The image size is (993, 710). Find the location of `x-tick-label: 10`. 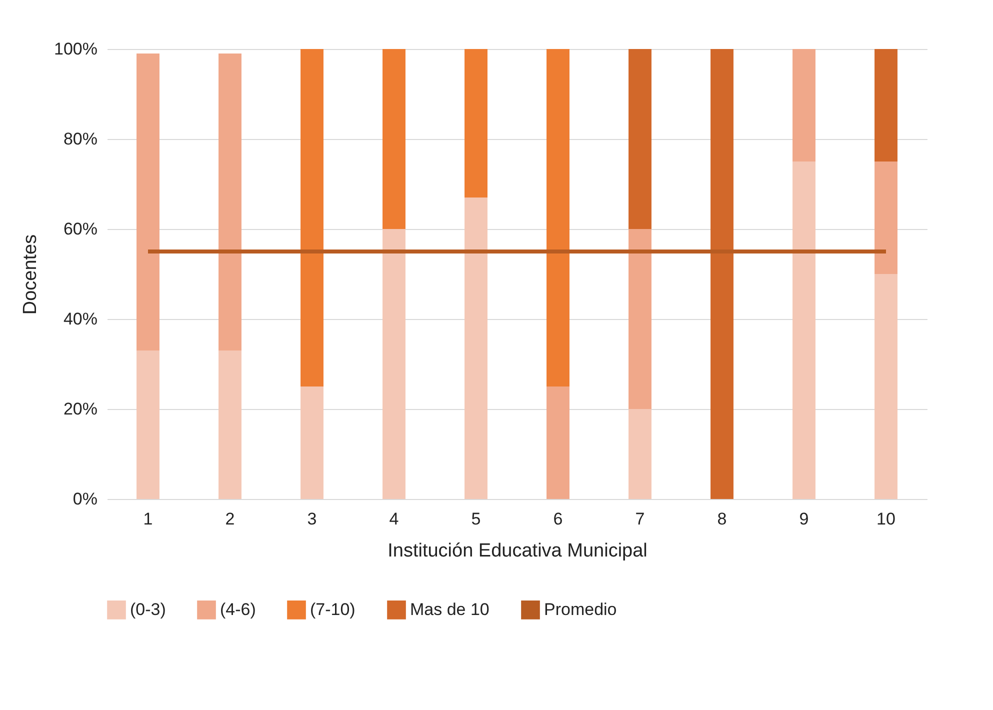

x-tick-label: 10 is located at coordinates (886, 519).